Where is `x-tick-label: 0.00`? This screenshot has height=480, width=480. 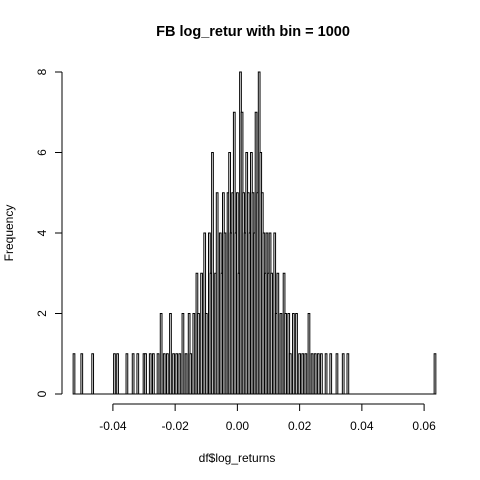
x-tick-label: 0.00 is located at coordinates (238, 426).